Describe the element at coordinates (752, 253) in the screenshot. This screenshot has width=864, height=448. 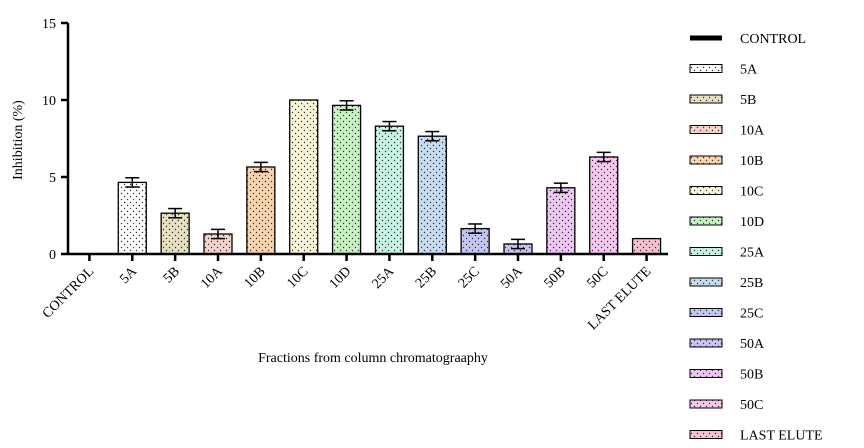
I see `legend-label-25a: 25A` at that location.